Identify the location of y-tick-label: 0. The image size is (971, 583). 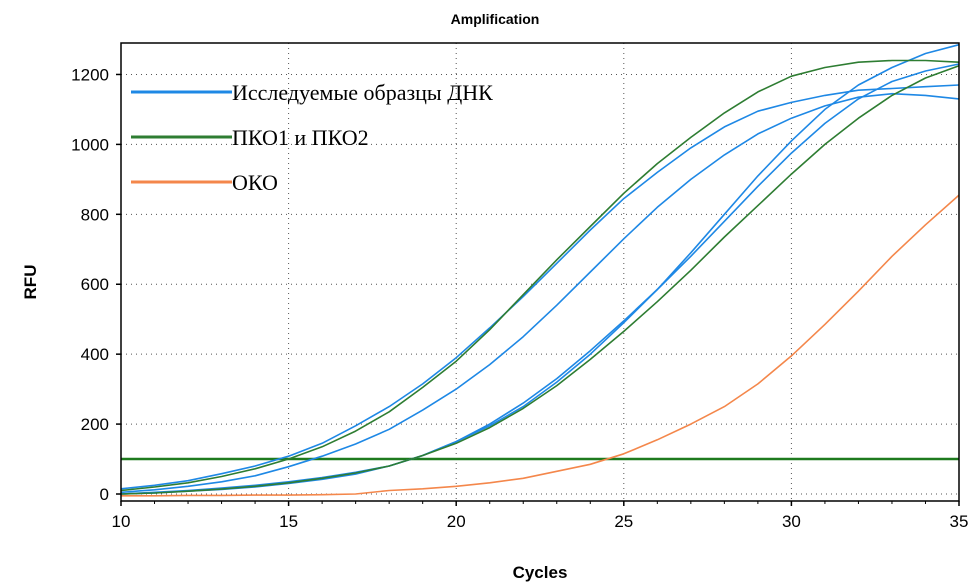
(104, 494).